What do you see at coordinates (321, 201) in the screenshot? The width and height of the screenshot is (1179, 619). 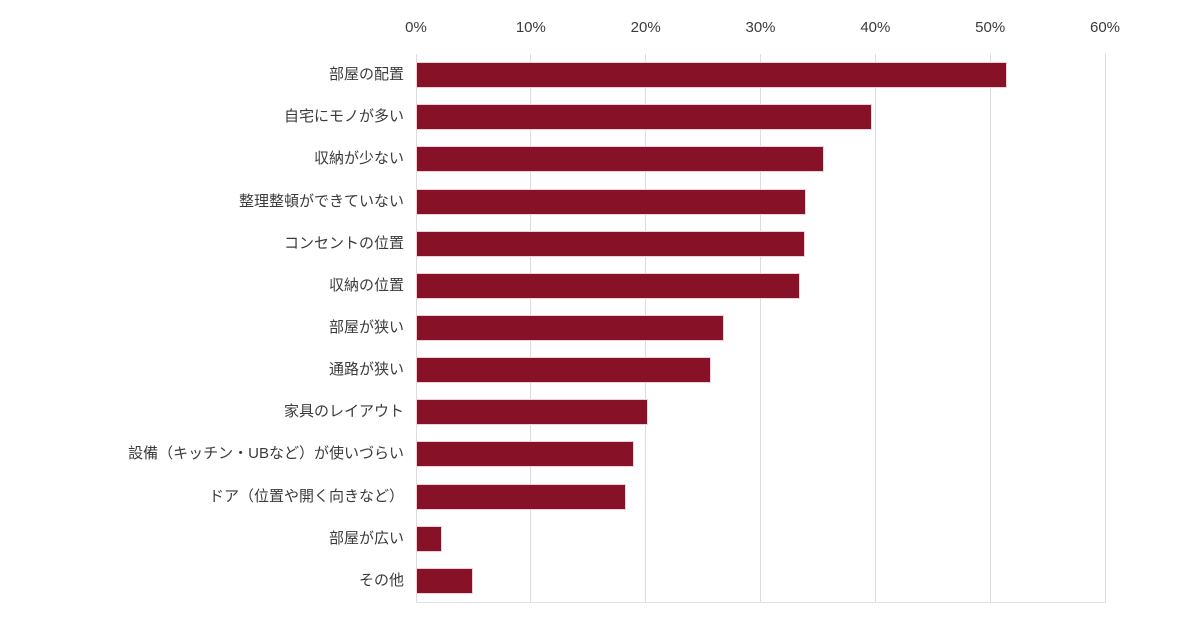 I see `category-label: 整理整頓ができていない` at bounding box center [321, 201].